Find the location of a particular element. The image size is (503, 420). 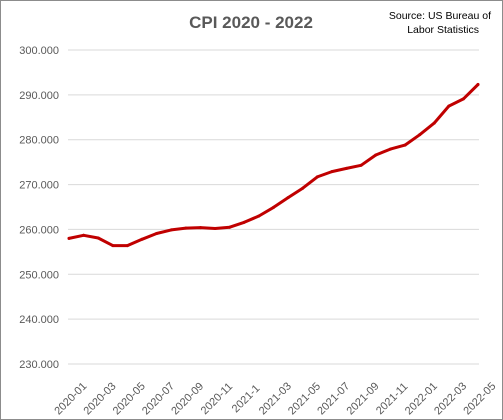

x-tick-label: 2022-05 is located at coordinates (479, 398).